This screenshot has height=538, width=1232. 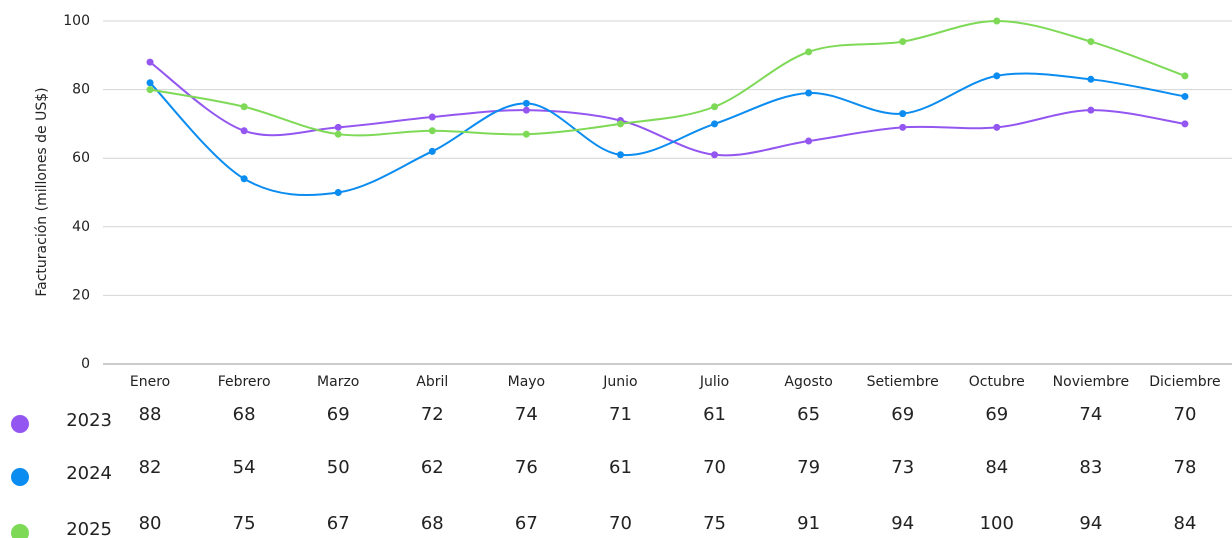 I want to click on table-cell: 79, so click(x=808, y=467).